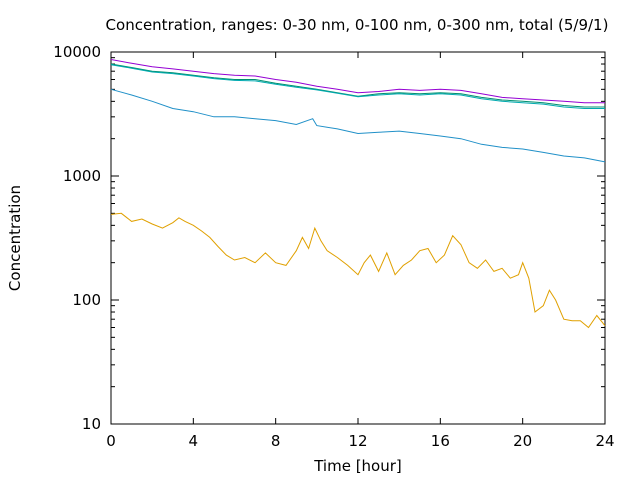 This screenshot has width=640, height=480. What do you see at coordinates (522, 441) in the screenshot?
I see `x-tick-label: 20` at bounding box center [522, 441].